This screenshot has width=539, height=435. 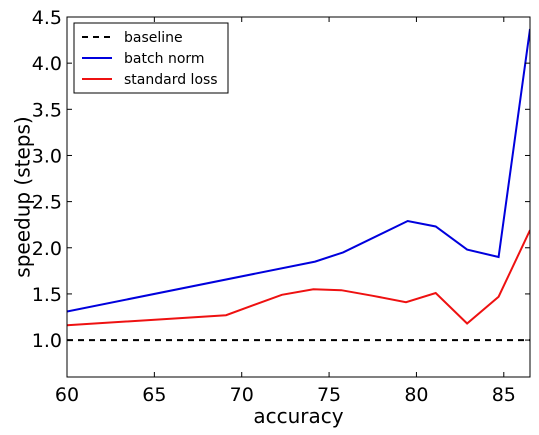 What do you see at coordinates (47, 110) in the screenshot?
I see `y-tick-label: 3.5` at bounding box center [47, 110].